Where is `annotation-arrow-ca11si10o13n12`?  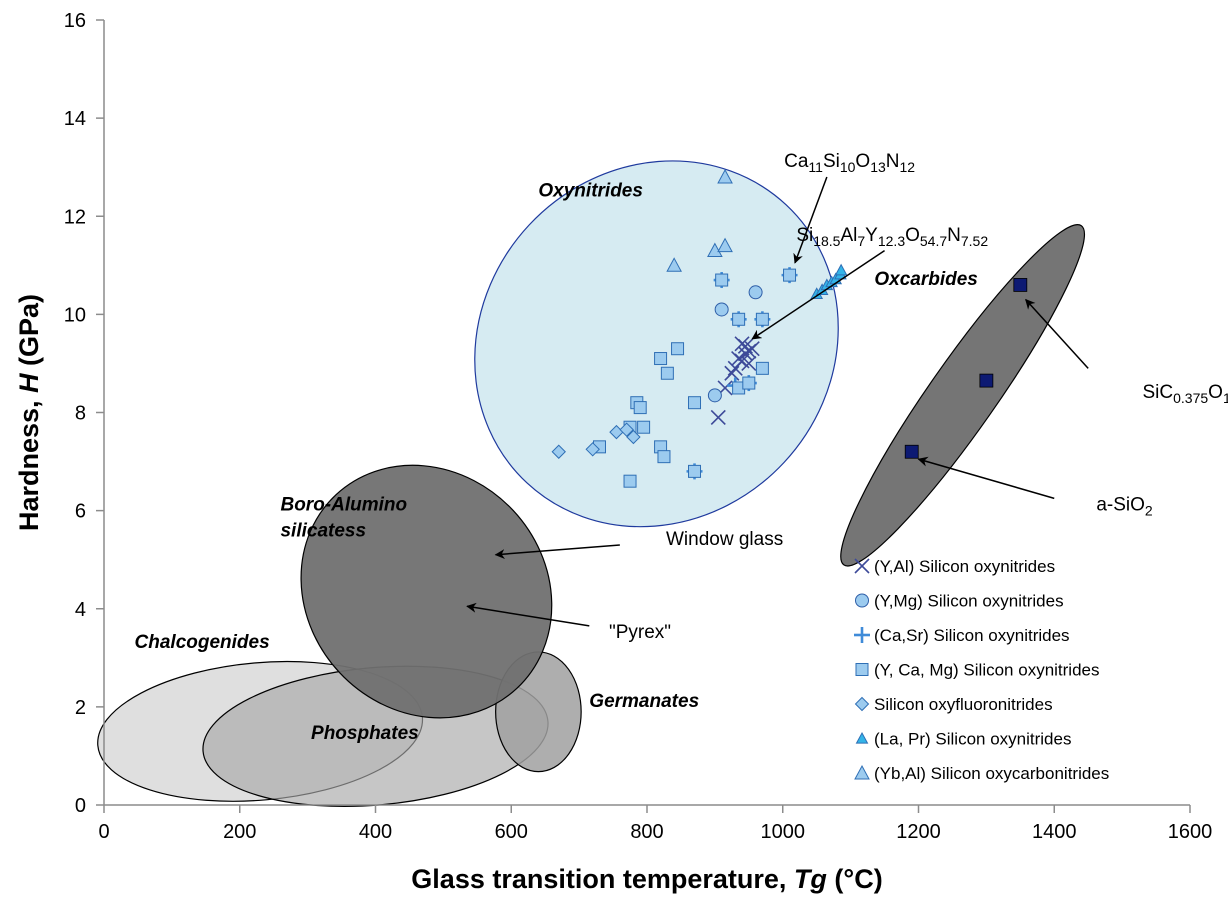 annotation-arrow-ca11si10o13n12 is located at coordinates (810, 220).